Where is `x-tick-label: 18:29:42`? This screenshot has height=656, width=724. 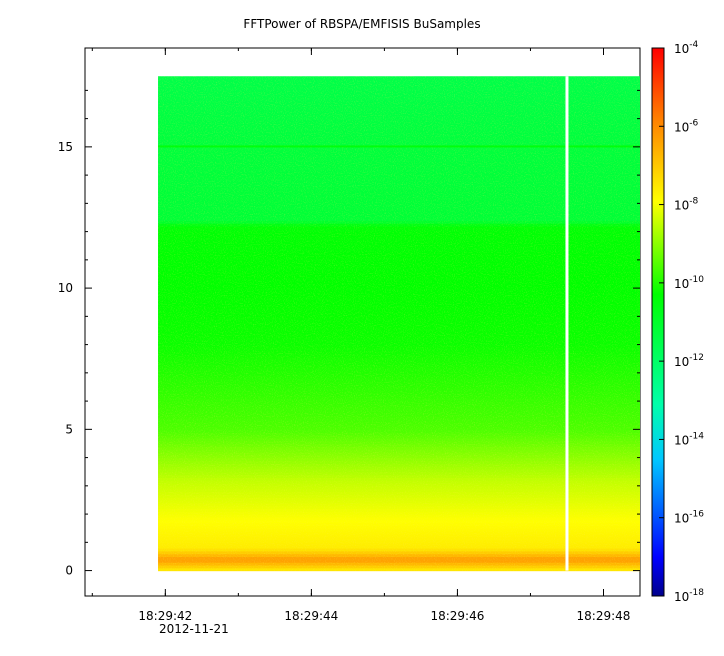 x-tick-label: 18:29:42 is located at coordinates (165, 616).